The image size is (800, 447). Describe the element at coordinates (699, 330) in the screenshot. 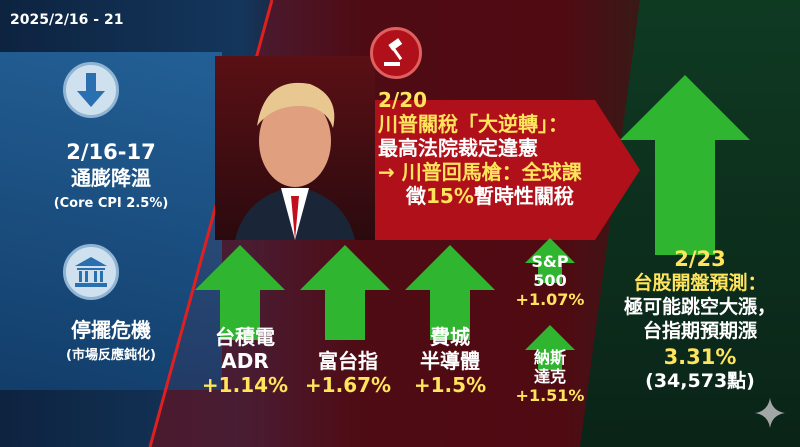

I see `forecast-line2: 台指期預期漲` at that location.